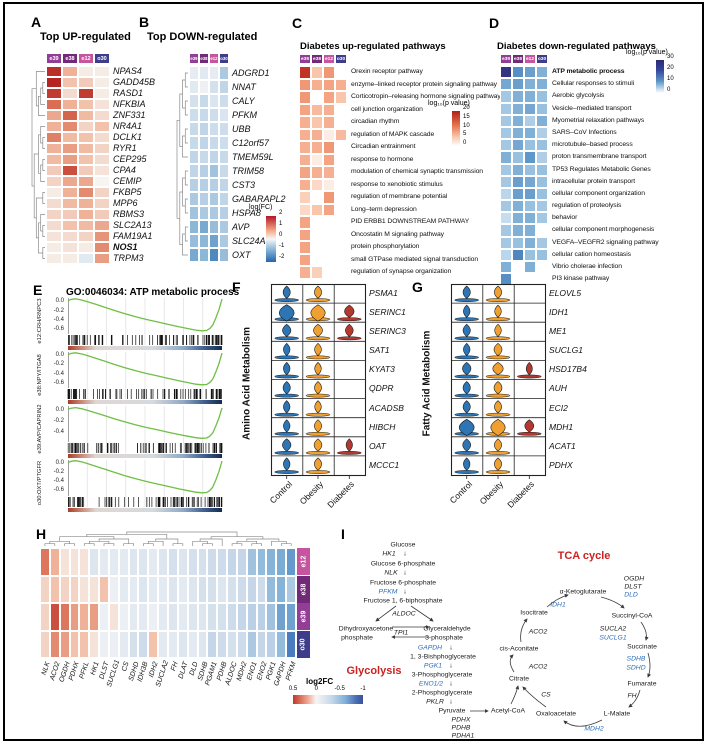 Image resolution: width=708 pixels, height=744 pixels. I want to click on row-label: QDPR, so click(381, 388).